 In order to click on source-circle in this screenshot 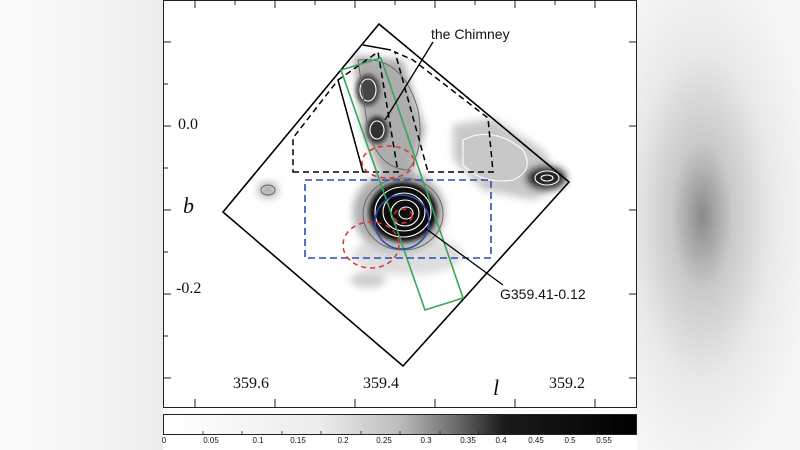, I will do `click(402, 222)`.